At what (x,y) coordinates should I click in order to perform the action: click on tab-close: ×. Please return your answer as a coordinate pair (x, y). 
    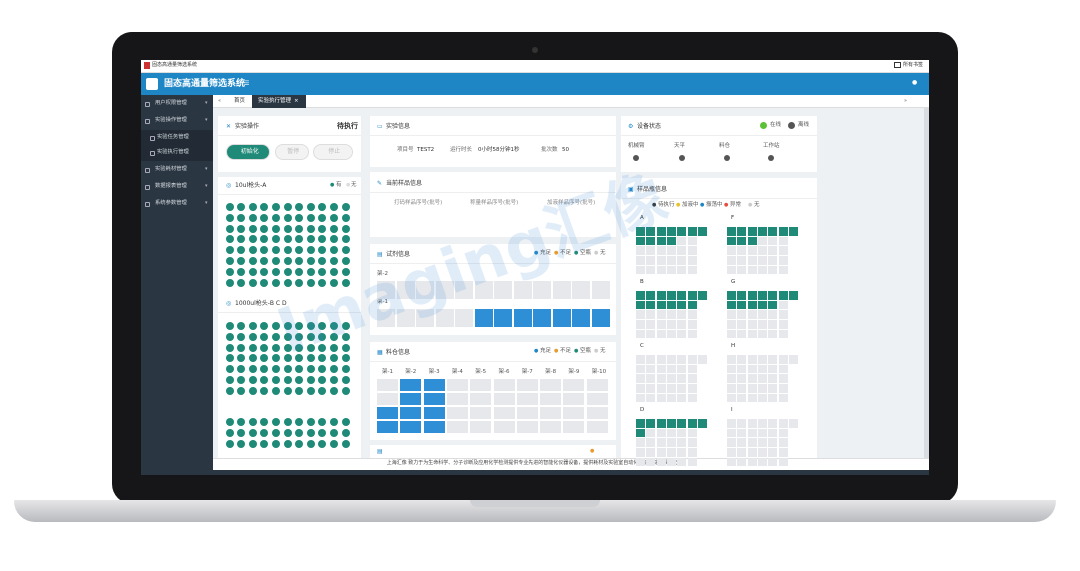
    Looking at the image, I should click on (296, 101).